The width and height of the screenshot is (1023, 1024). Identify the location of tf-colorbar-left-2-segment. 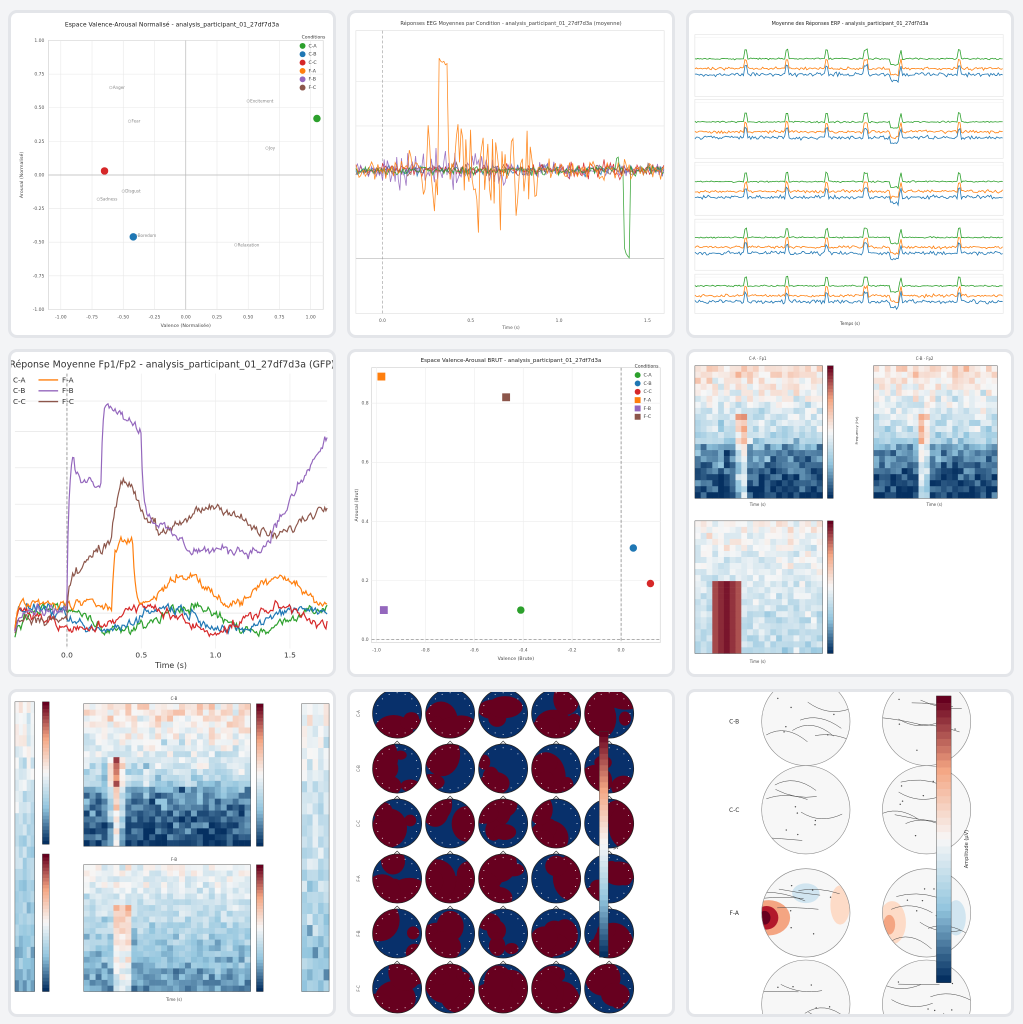
(46, 862).